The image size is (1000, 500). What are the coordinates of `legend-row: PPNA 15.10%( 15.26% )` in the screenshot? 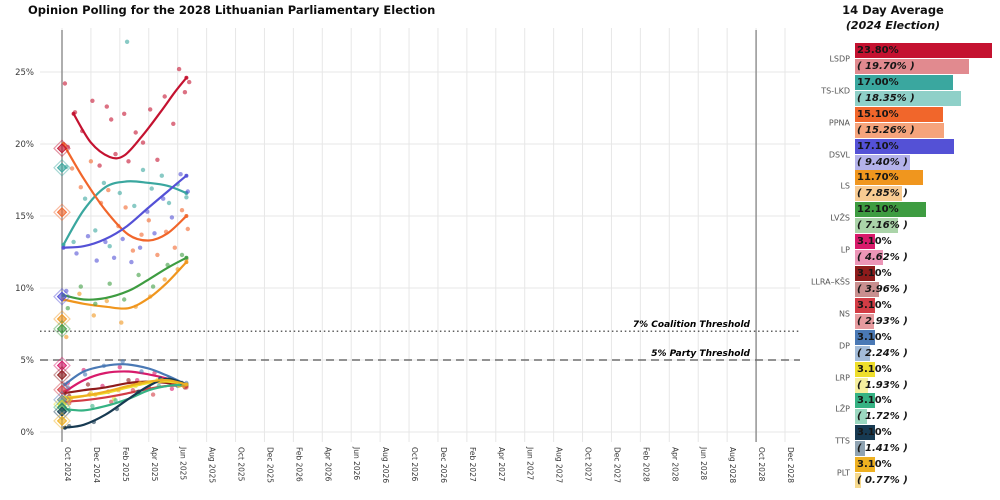 It's located at (897, 122).